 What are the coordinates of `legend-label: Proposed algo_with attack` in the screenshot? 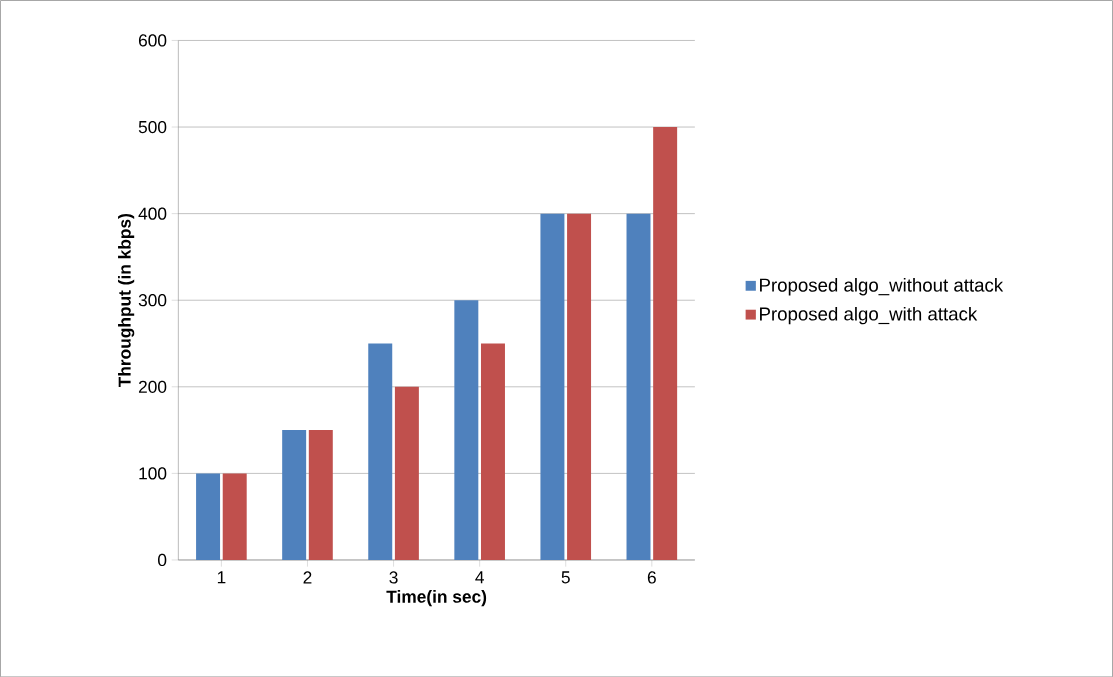 It's located at (869, 315).